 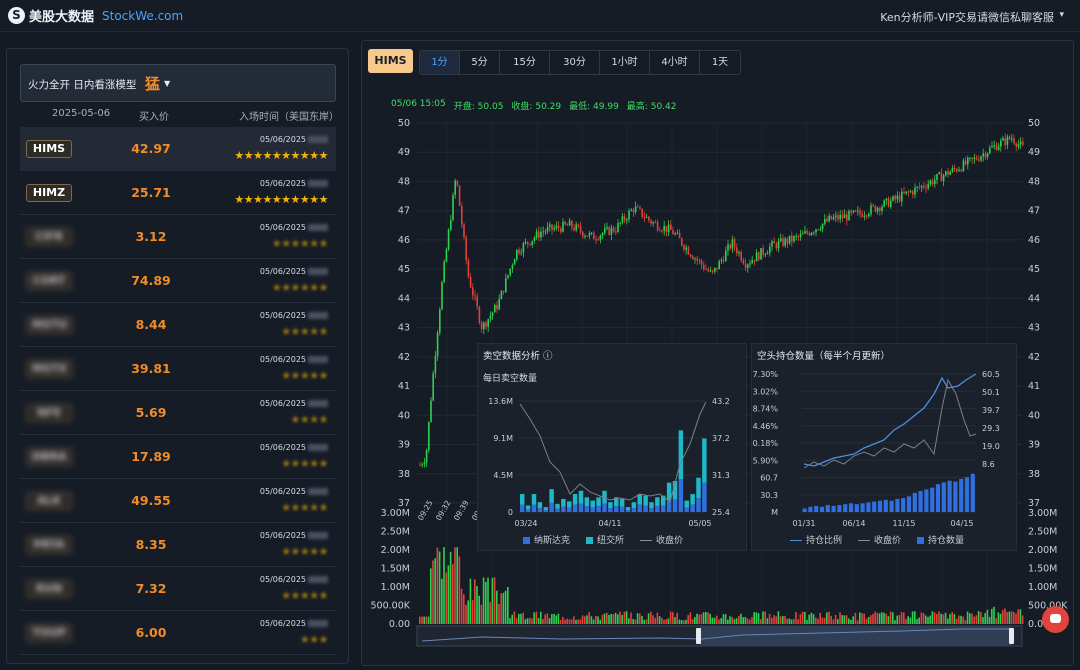 What do you see at coordinates (151, 280) in the screenshot?
I see `buy-price: 74.89` at bounding box center [151, 280].